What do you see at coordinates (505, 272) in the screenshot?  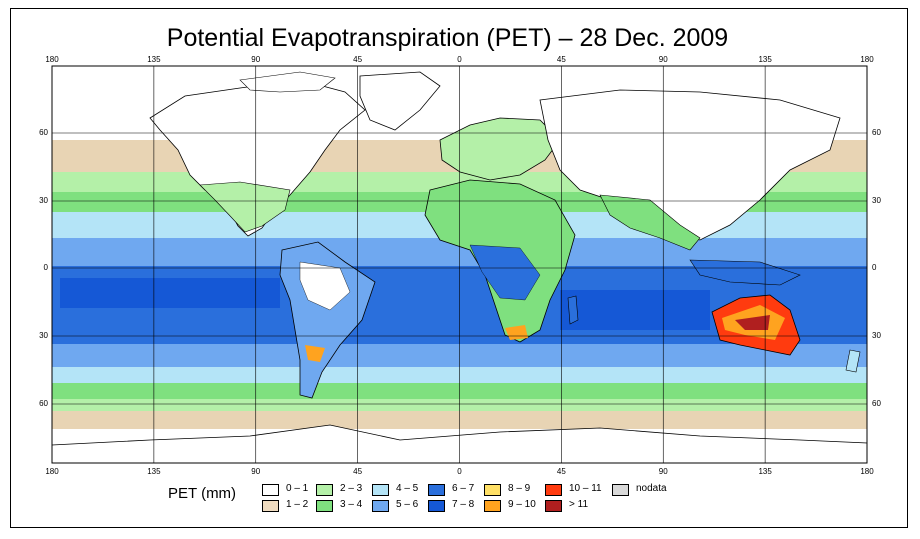 I see `land-africa-central-blue` at bounding box center [505, 272].